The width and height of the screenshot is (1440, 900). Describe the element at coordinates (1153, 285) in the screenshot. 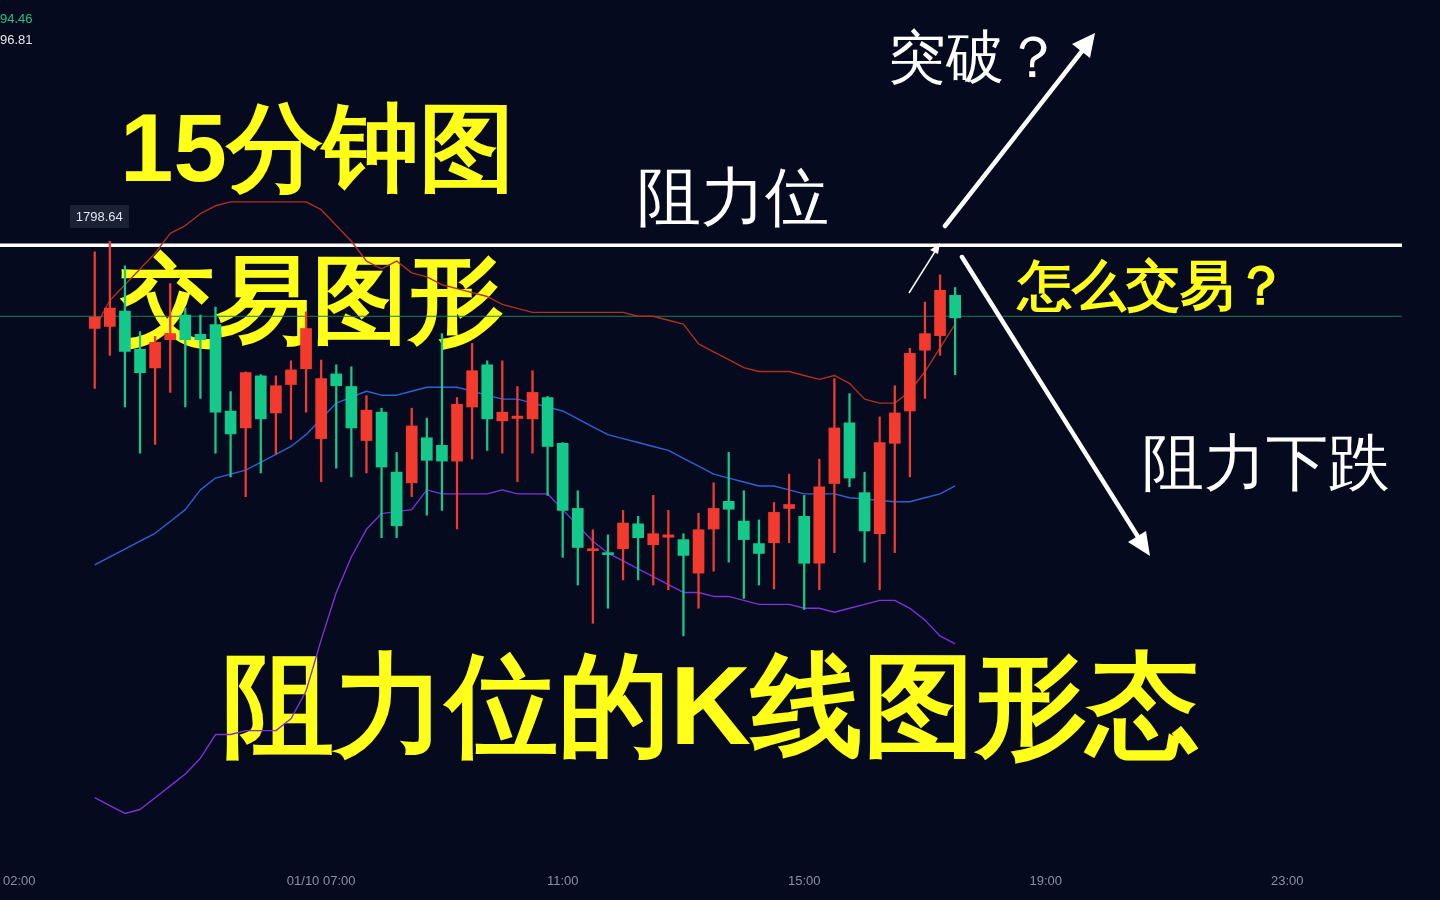

I see `annotation: 怎么交易？` at that location.